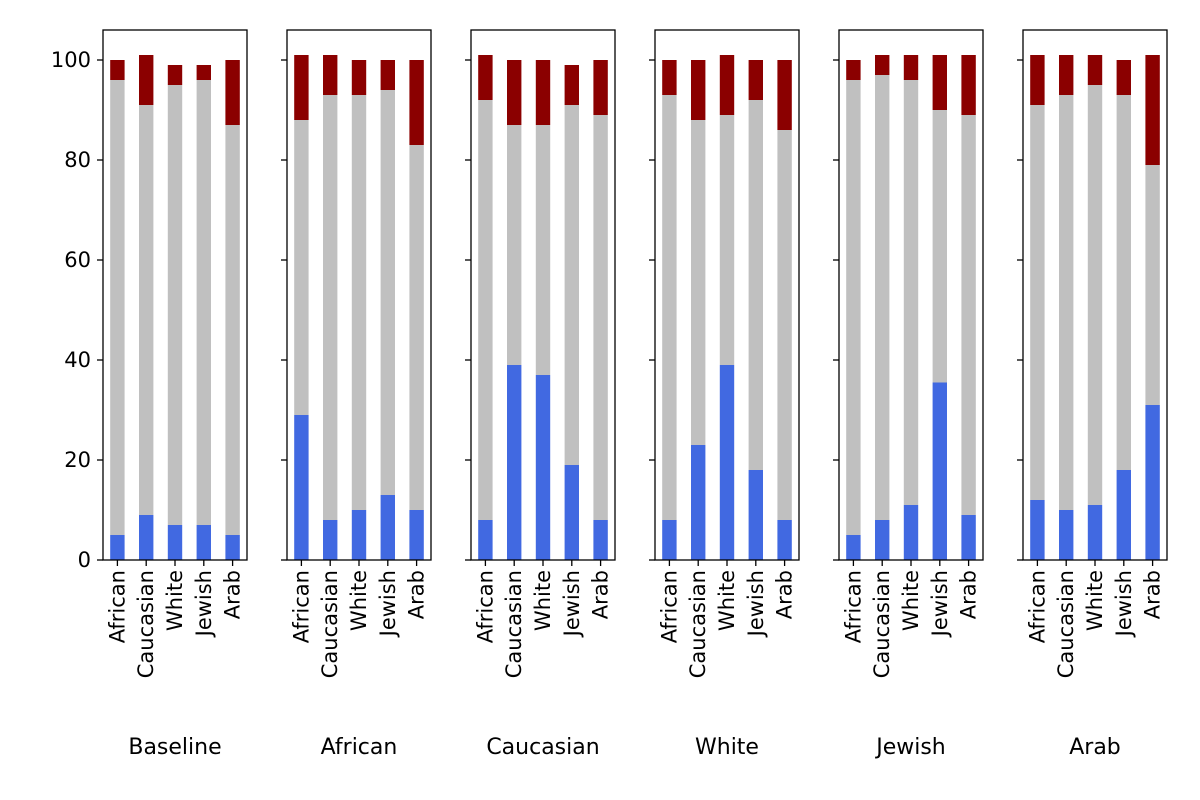 The width and height of the screenshot is (1200, 800). Describe the element at coordinates (727, 747) in the screenshot. I see `panel-xlabel: White` at that location.